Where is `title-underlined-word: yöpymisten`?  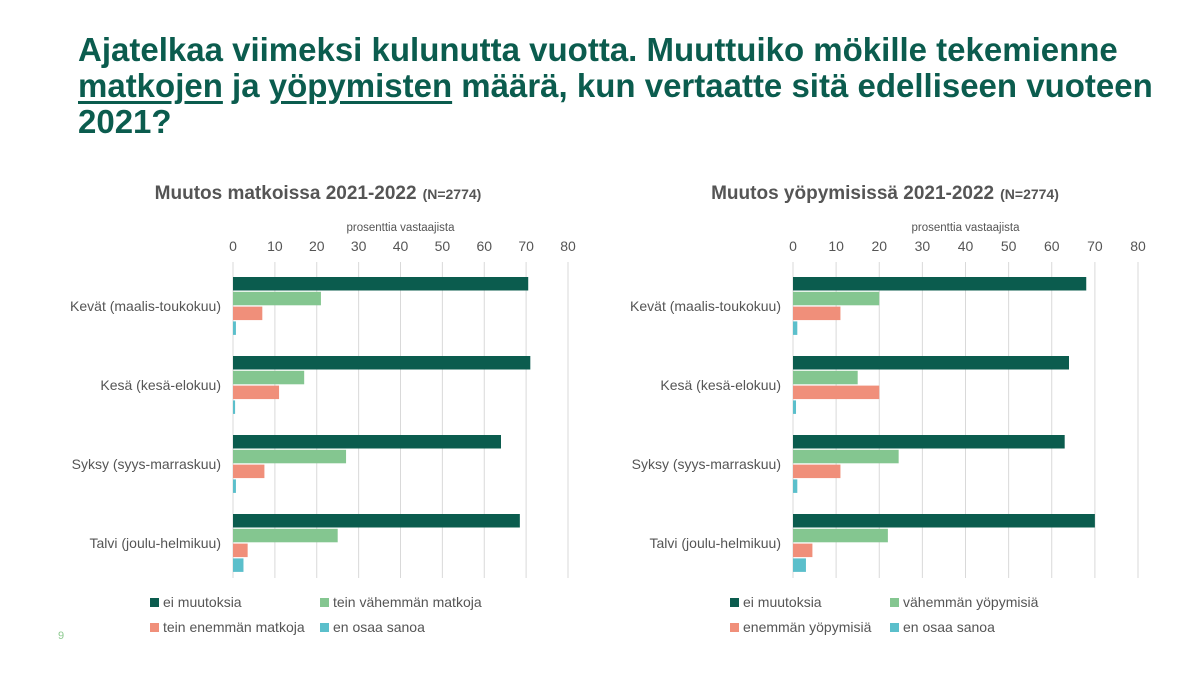
title-underlined-word: yöpymisten is located at coordinates (360, 85).